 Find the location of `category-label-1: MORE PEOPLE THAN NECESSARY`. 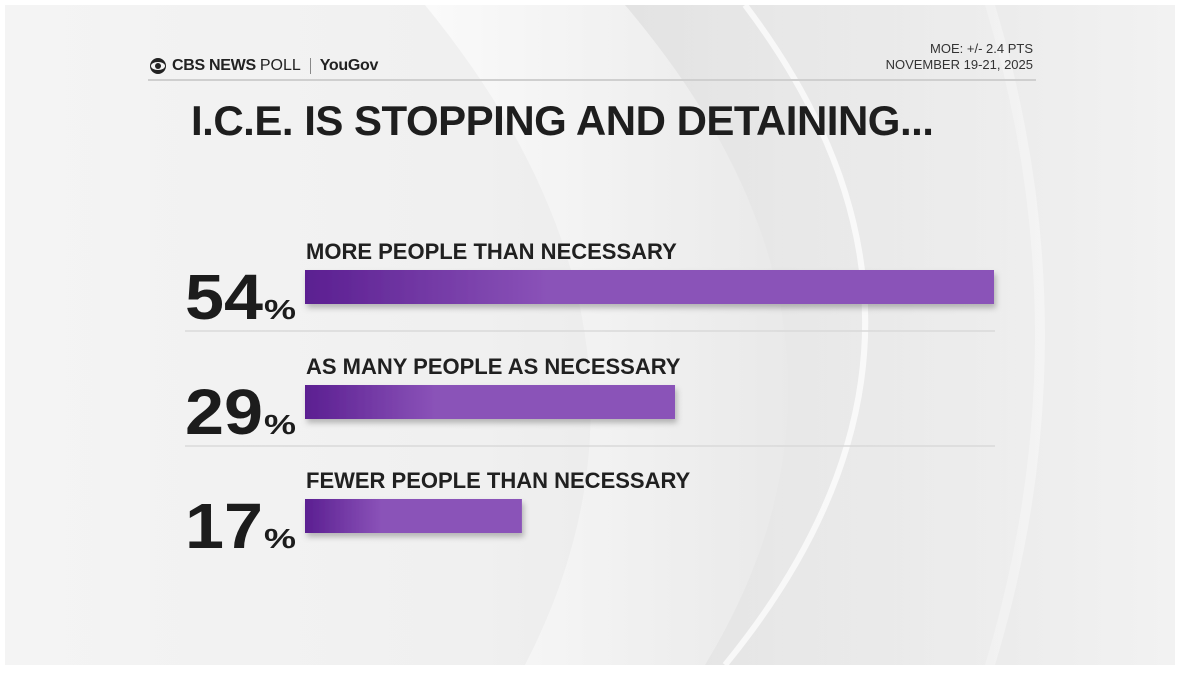

category-label-1: MORE PEOPLE THAN NECESSARY is located at coordinates (491, 251).